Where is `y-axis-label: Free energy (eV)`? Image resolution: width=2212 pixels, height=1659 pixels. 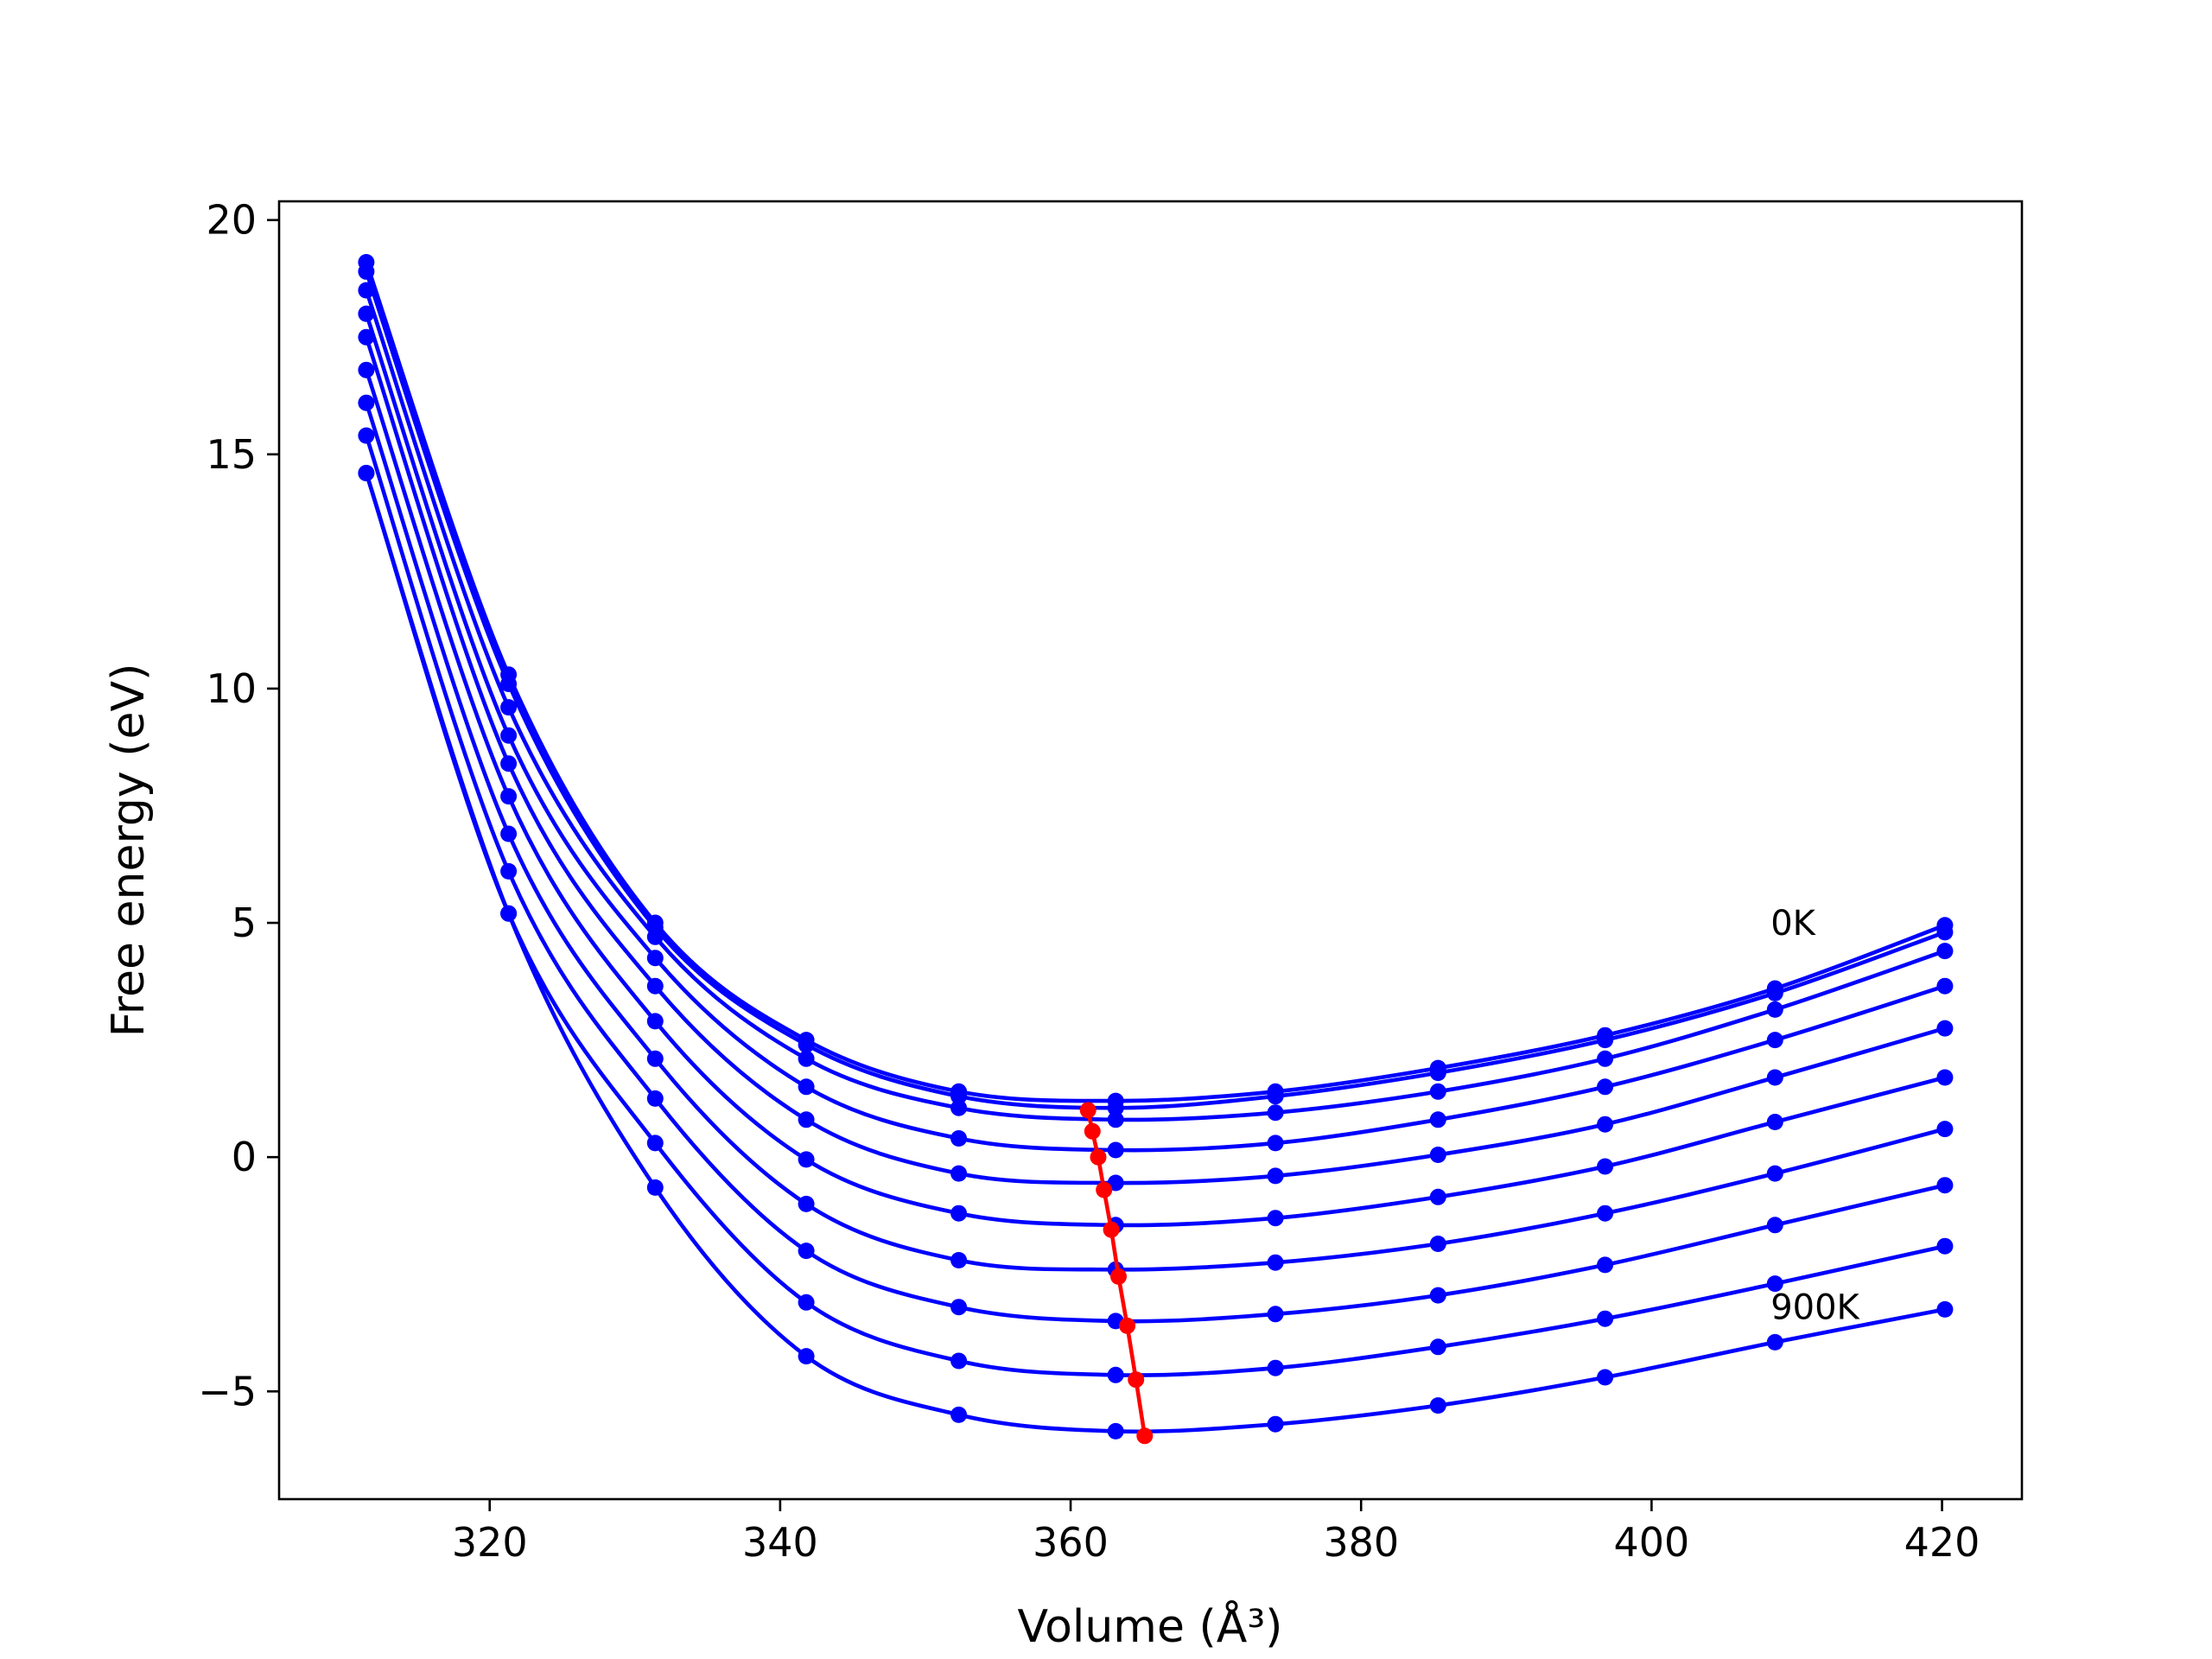
y-axis-label: Free energy (eV) is located at coordinates (129, 851).